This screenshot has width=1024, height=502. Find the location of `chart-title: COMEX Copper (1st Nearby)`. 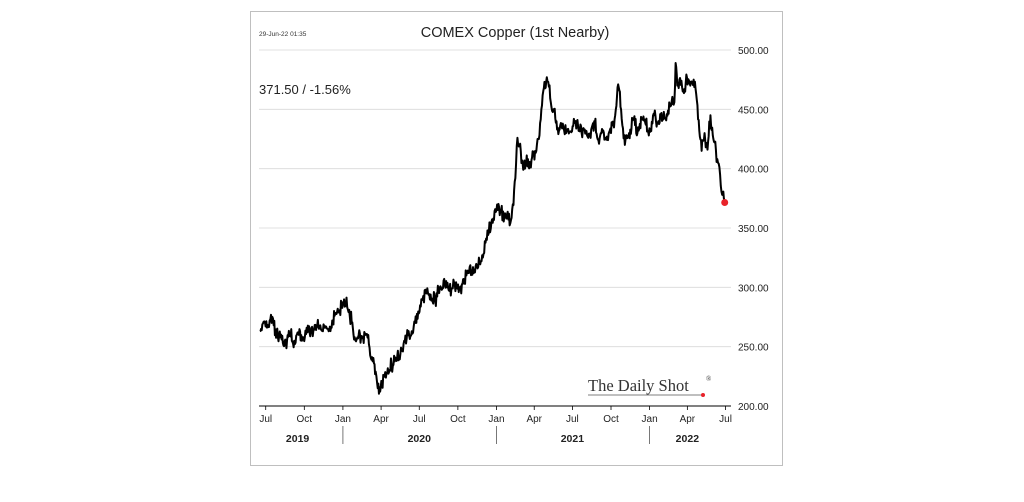

chart-title: COMEX Copper (1st Nearby) is located at coordinates (515, 33).